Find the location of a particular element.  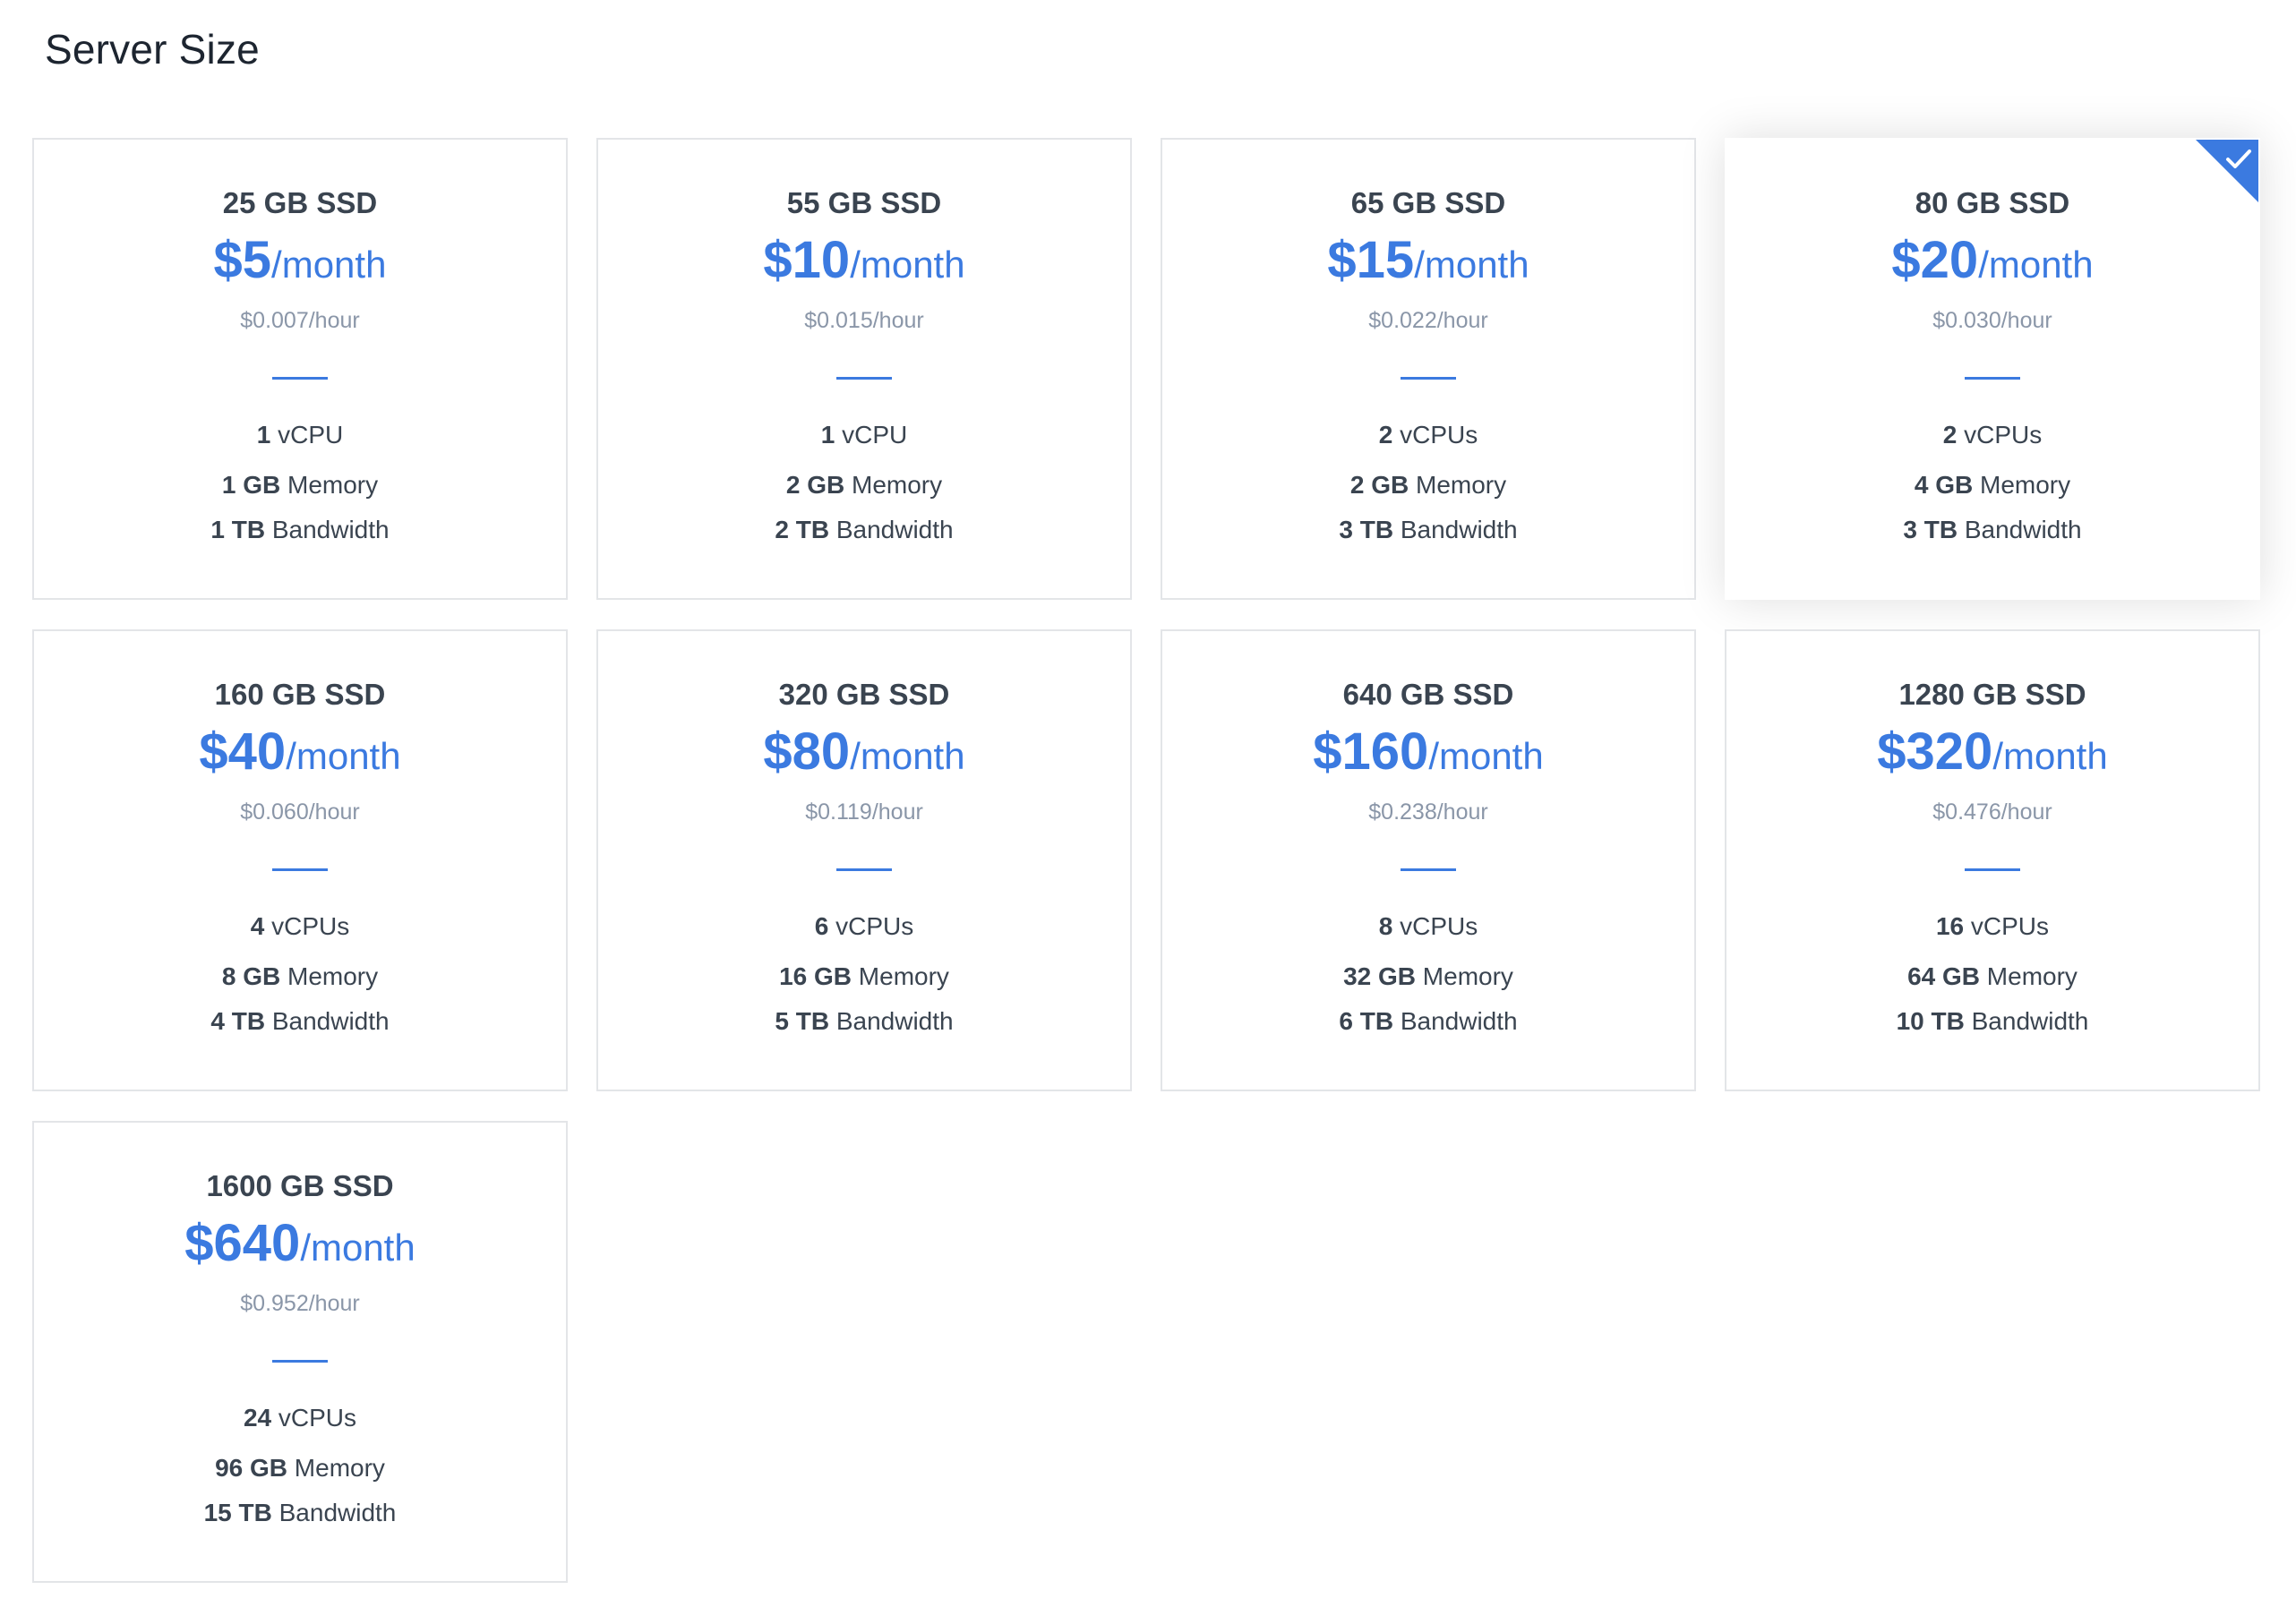

bandwidth-spec: 6 TB Bandwidth is located at coordinates (1428, 1021).